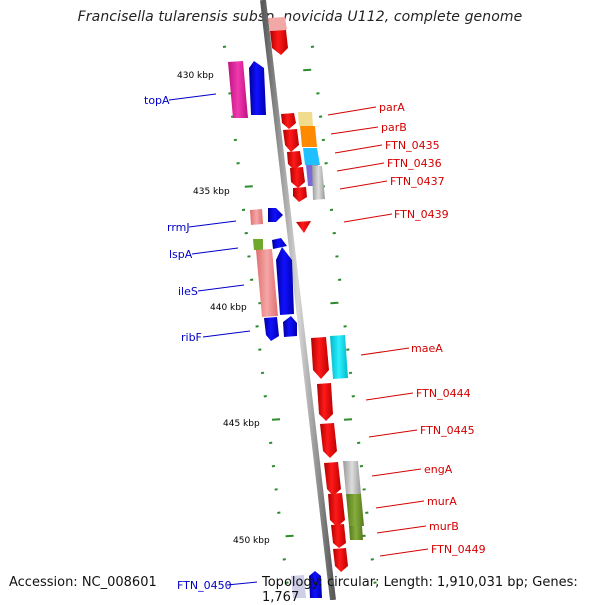 This screenshot has width=600, height=605. What do you see at coordinates (294, 160) in the screenshot?
I see `gene-ftn0435-cds` at bounding box center [294, 160].